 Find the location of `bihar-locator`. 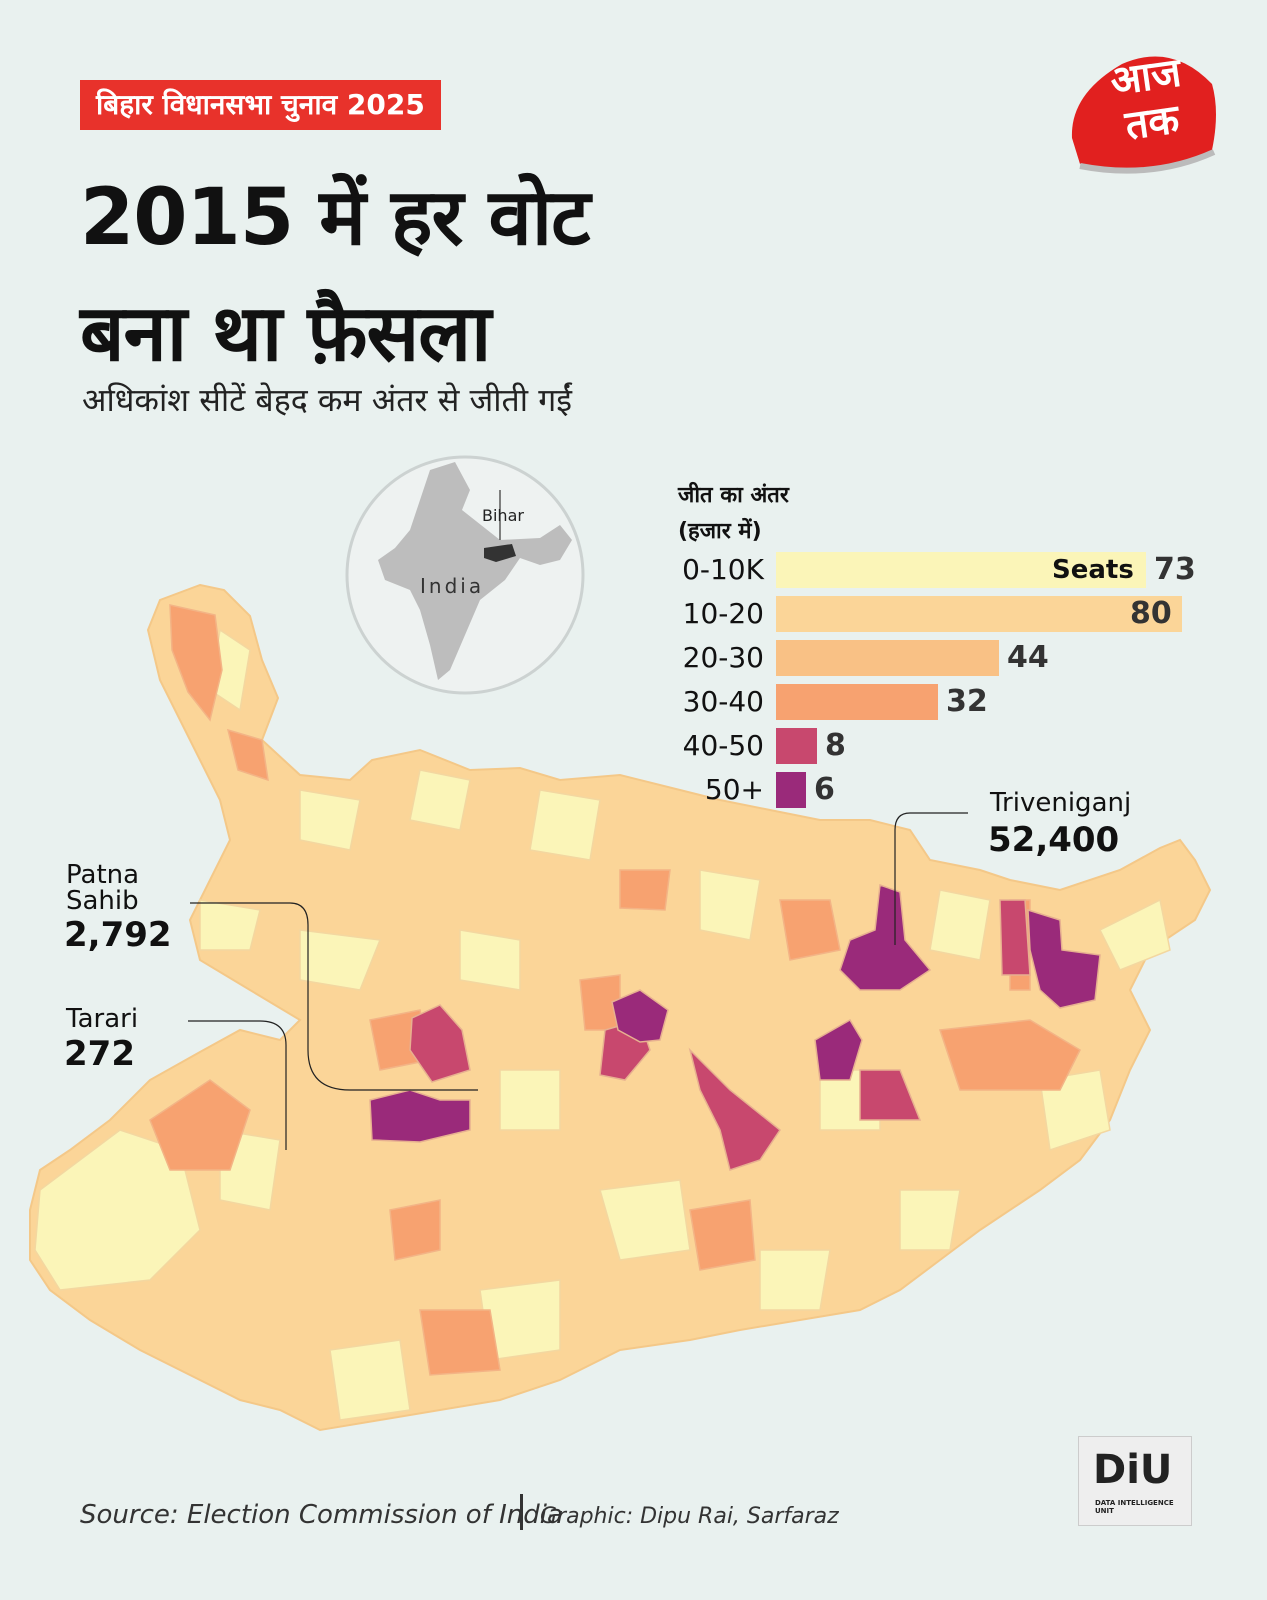

bihar-locator is located at coordinates (500, 553).